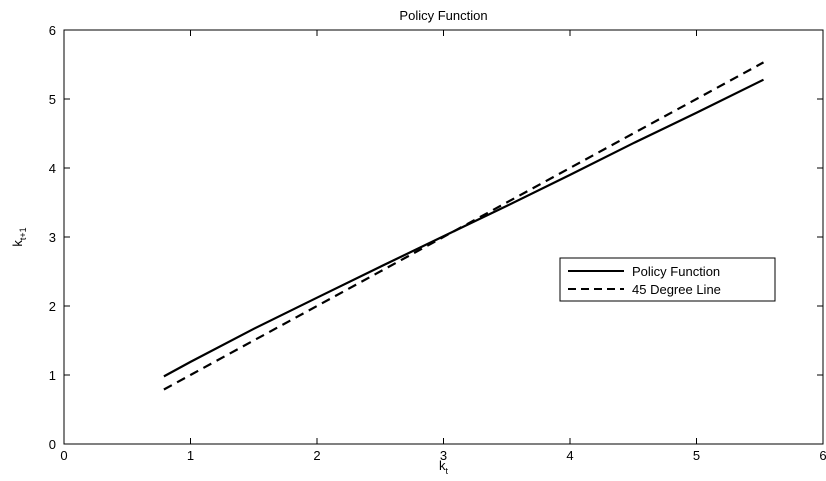 This screenshot has height=481, width=826. What do you see at coordinates (822, 455) in the screenshot?
I see `x-tick-label: 6` at bounding box center [822, 455].